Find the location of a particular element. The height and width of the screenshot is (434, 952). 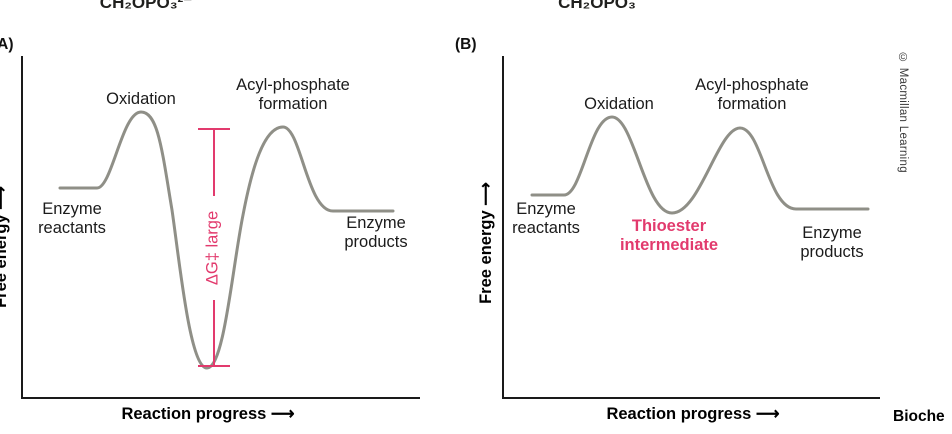

panel-a-enzyme-reactants-label: Enzyme reactants is located at coordinates (72, 219).